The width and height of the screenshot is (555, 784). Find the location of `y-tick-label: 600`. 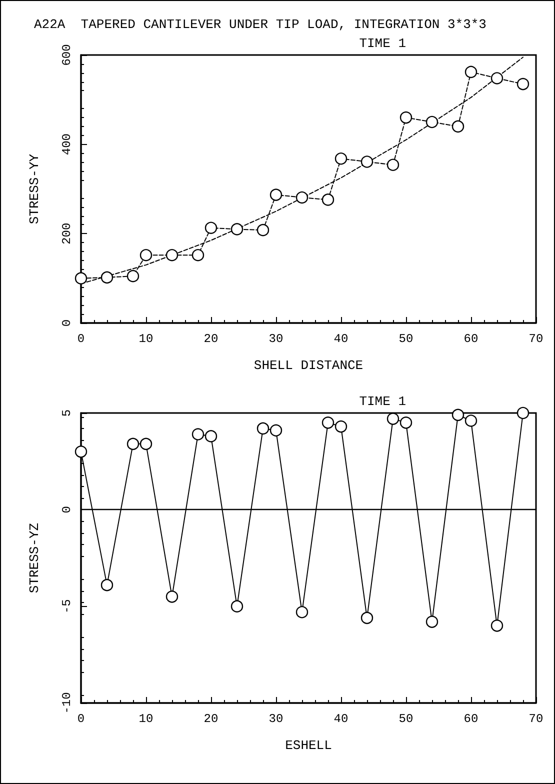

y-tick-label: 600 is located at coordinates (67, 55).